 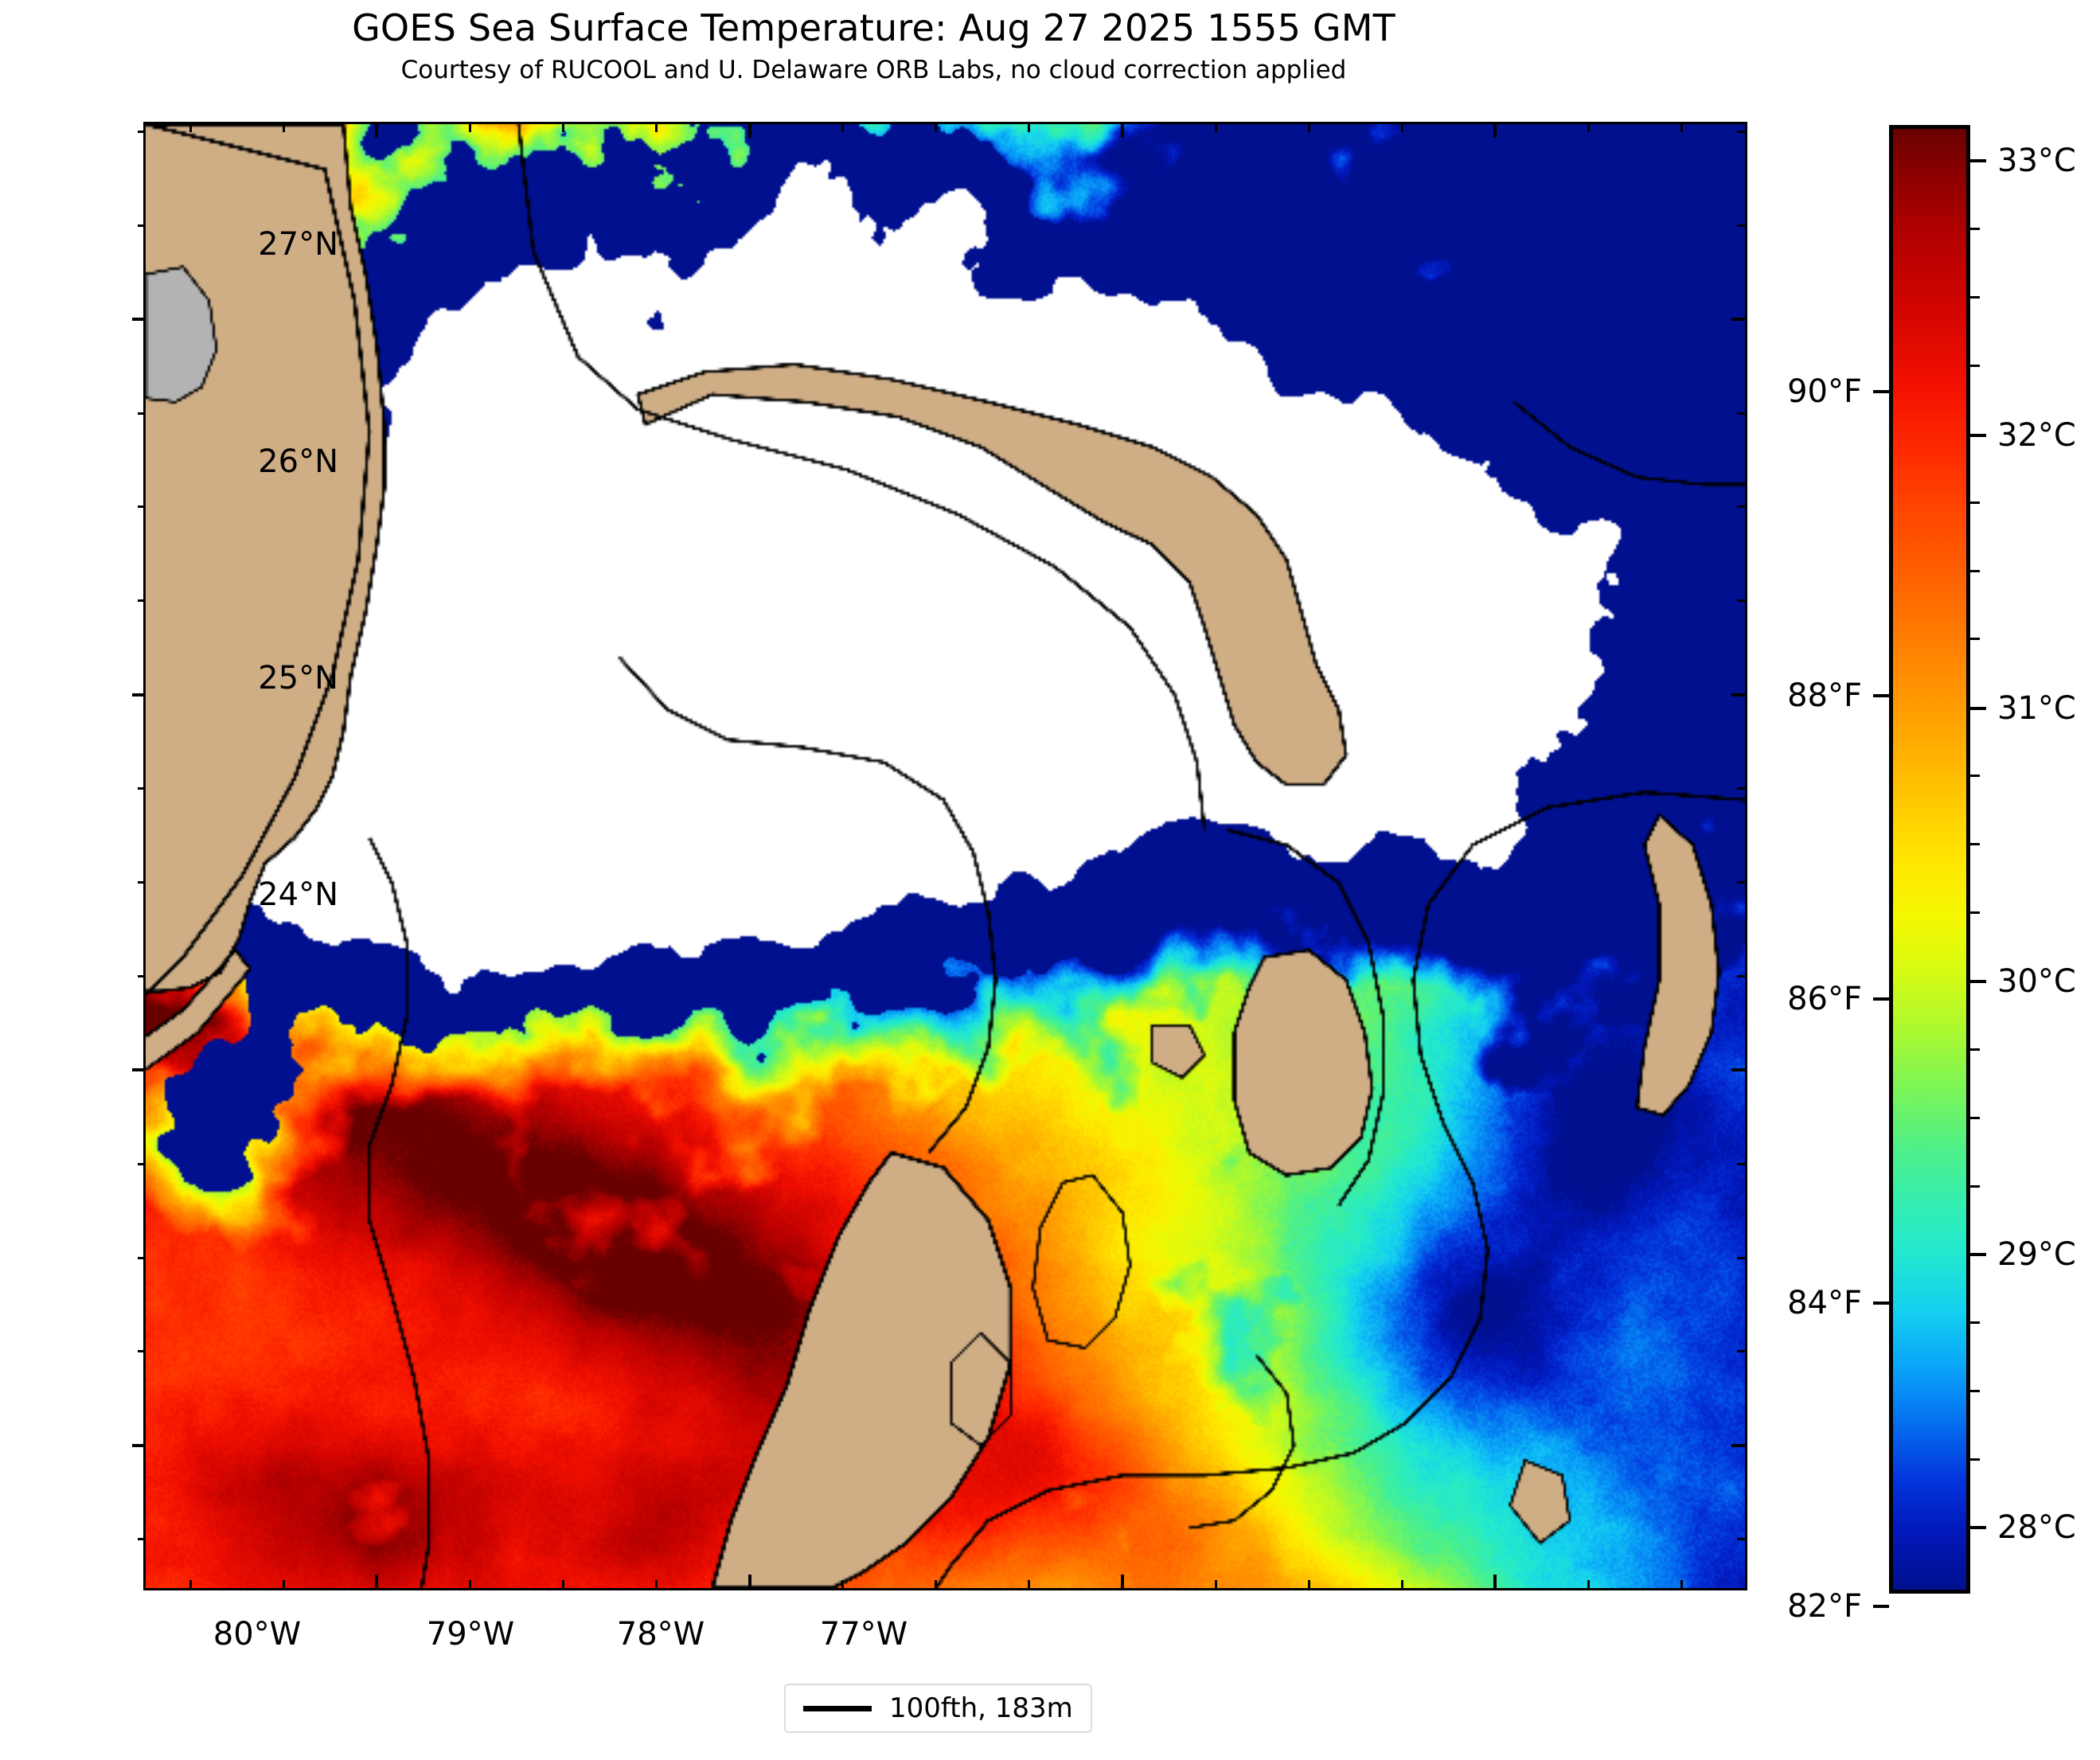 What do you see at coordinates (1881, 392) in the screenshot?
I see `colorbar-tick-90f` at bounding box center [1881, 392].